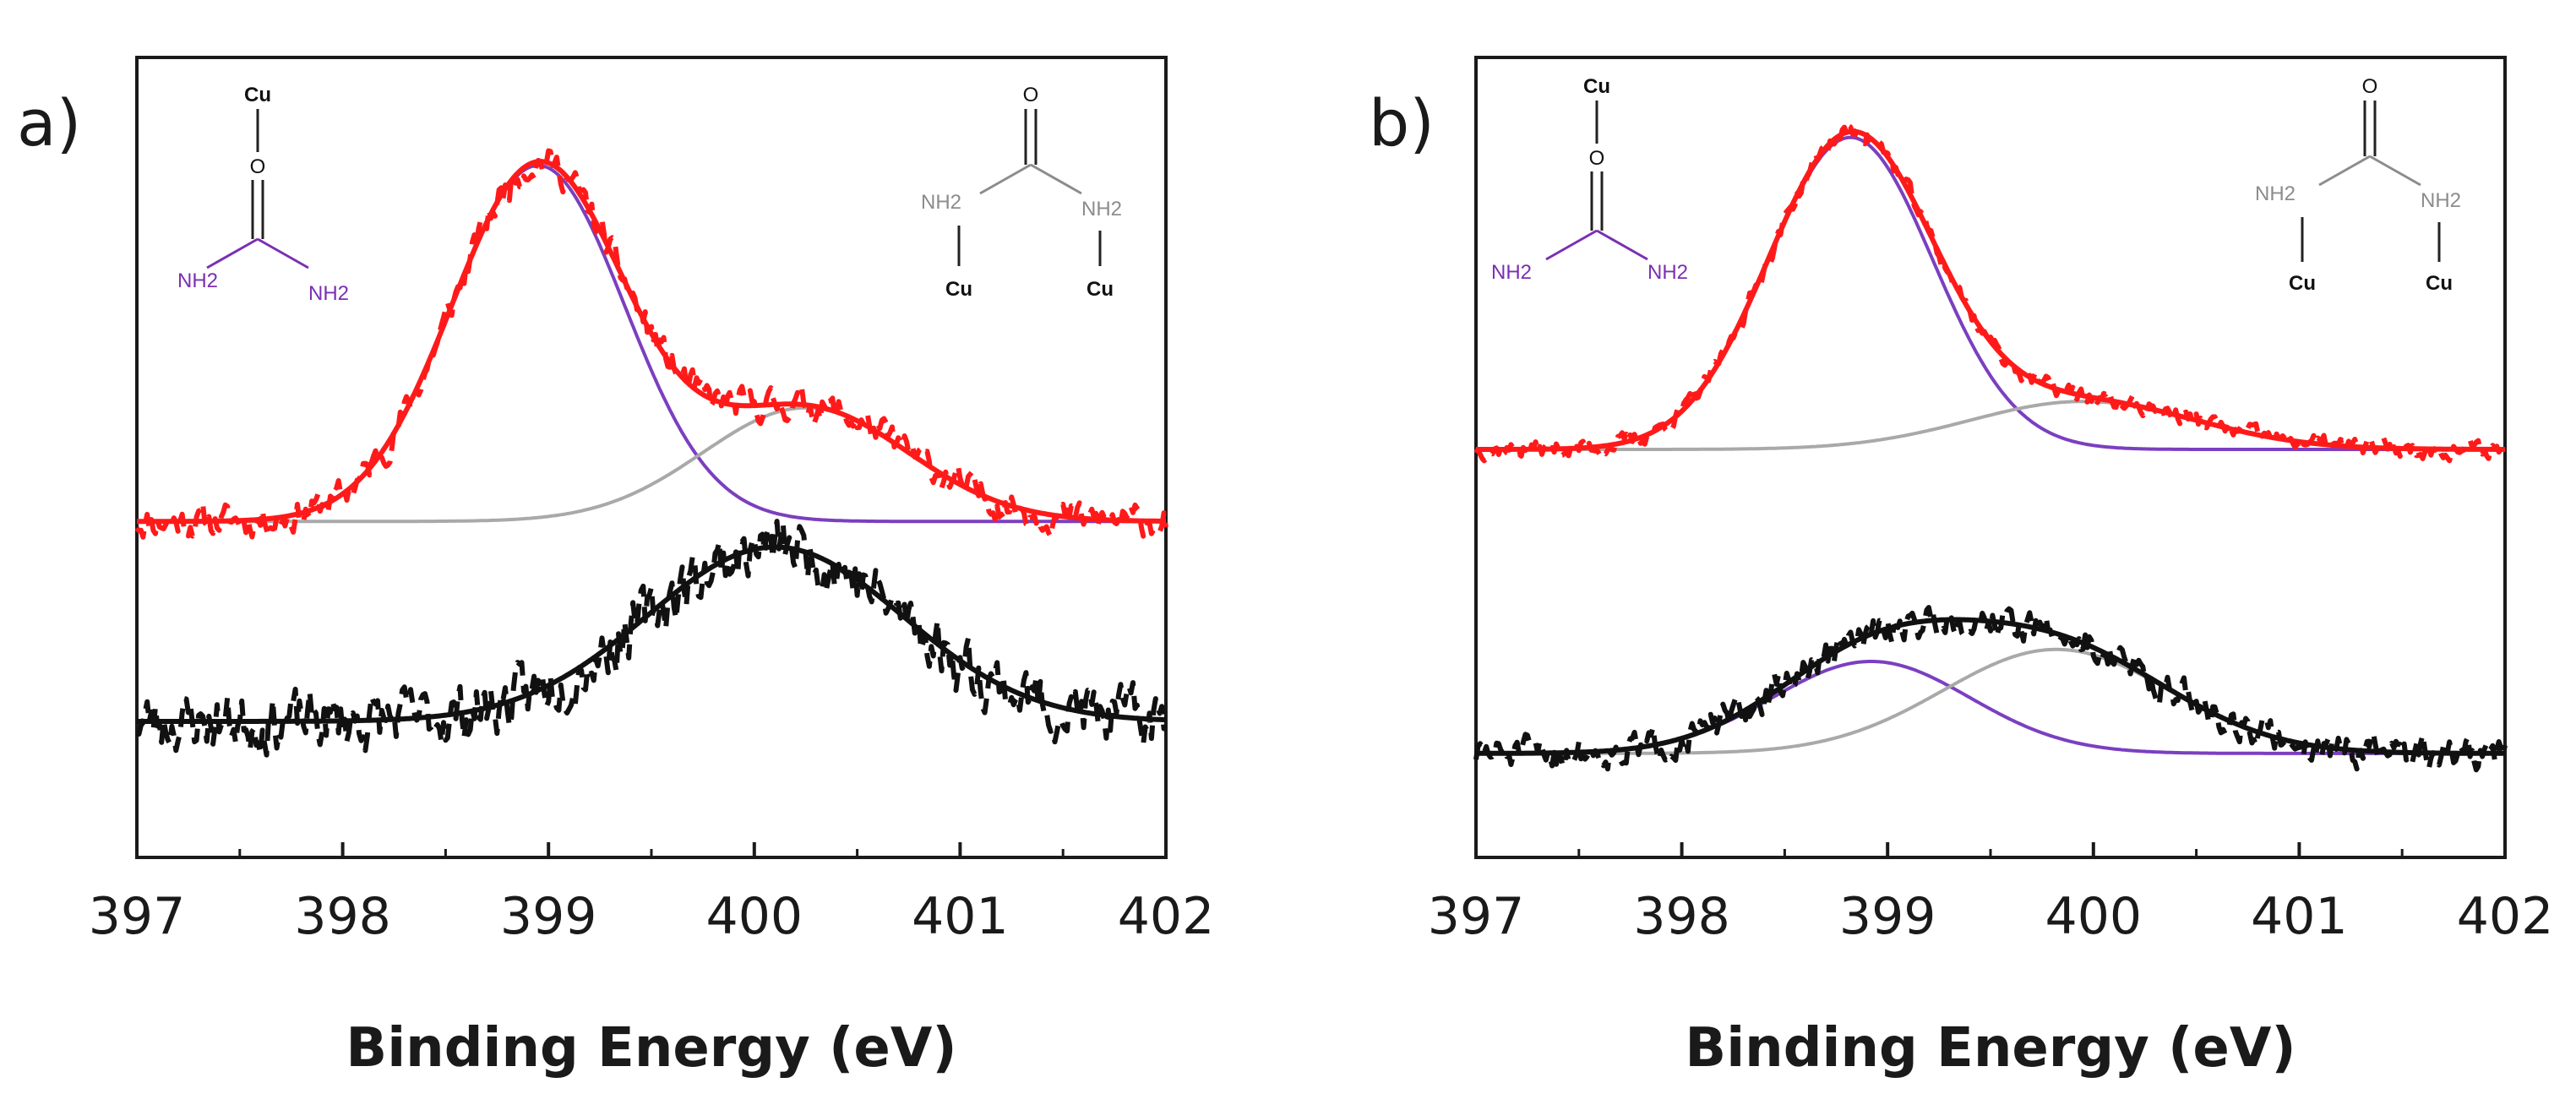 This screenshot has height=1110, width=2576. Describe the element at coordinates (137, 916) in the screenshot. I see `panel-a-tick-label-397: 397` at that location.